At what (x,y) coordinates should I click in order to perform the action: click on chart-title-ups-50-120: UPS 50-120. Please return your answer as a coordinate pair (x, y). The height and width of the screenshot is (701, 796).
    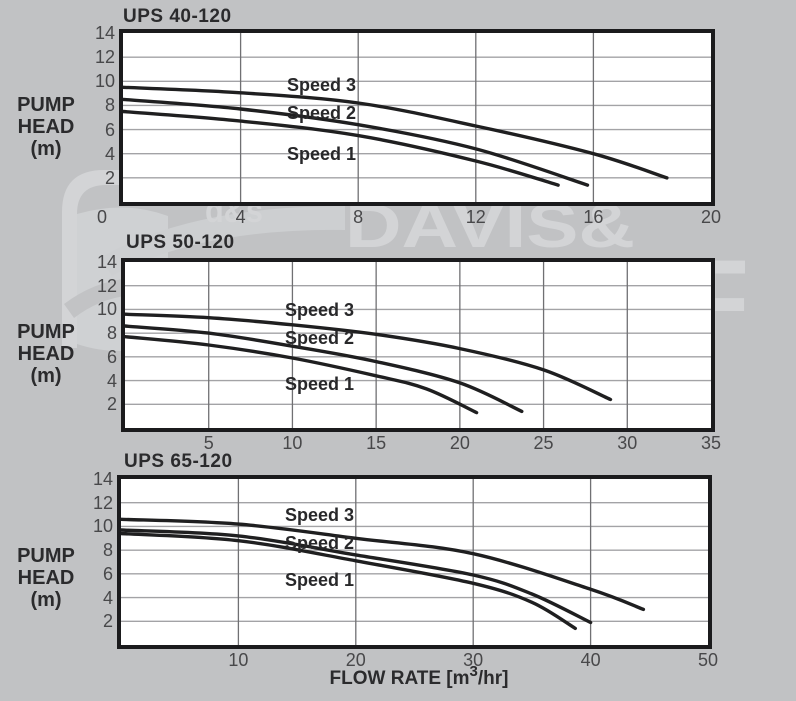
    Looking at the image, I should click on (180, 242).